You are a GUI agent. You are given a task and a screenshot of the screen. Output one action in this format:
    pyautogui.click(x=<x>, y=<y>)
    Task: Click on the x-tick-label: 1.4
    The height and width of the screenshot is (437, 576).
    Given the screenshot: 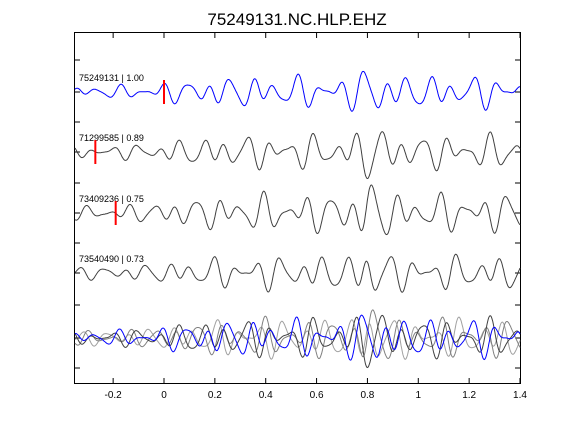 What is the action you would take?
    pyautogui.click(x=520, y=395)
    